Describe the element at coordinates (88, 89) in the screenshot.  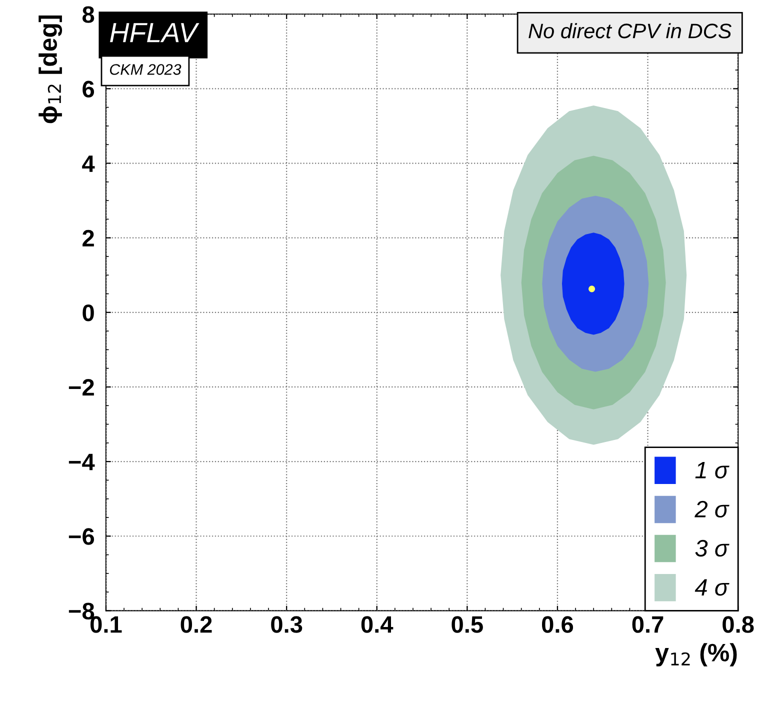
I see `y-tick-label: 6` at that location.